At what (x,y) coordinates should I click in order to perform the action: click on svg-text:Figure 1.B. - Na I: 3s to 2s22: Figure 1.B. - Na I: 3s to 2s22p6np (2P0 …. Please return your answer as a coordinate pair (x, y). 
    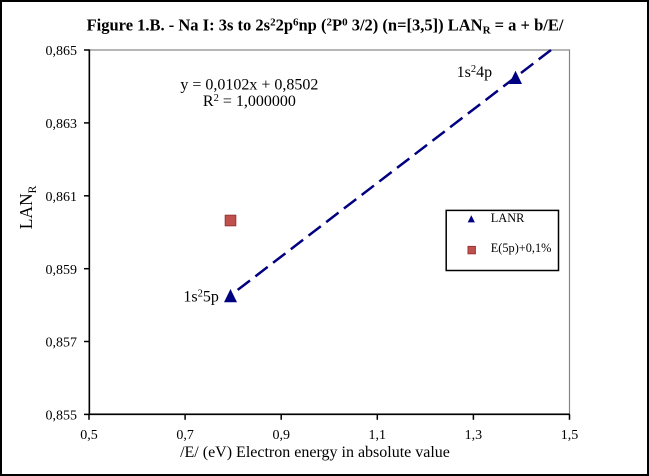
    Looking at the image, I should click on (325, 26).